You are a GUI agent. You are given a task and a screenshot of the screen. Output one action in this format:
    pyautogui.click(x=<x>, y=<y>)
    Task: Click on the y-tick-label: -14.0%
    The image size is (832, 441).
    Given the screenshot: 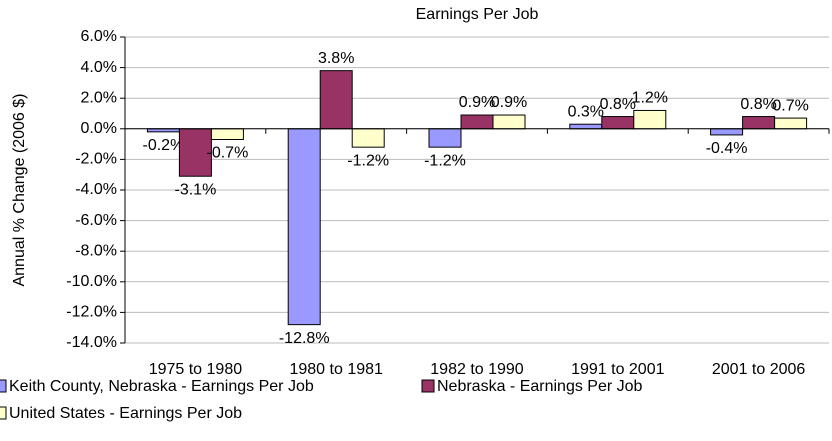 What is the action you would take?
    pyautogui.click(x=91, y=342)
    